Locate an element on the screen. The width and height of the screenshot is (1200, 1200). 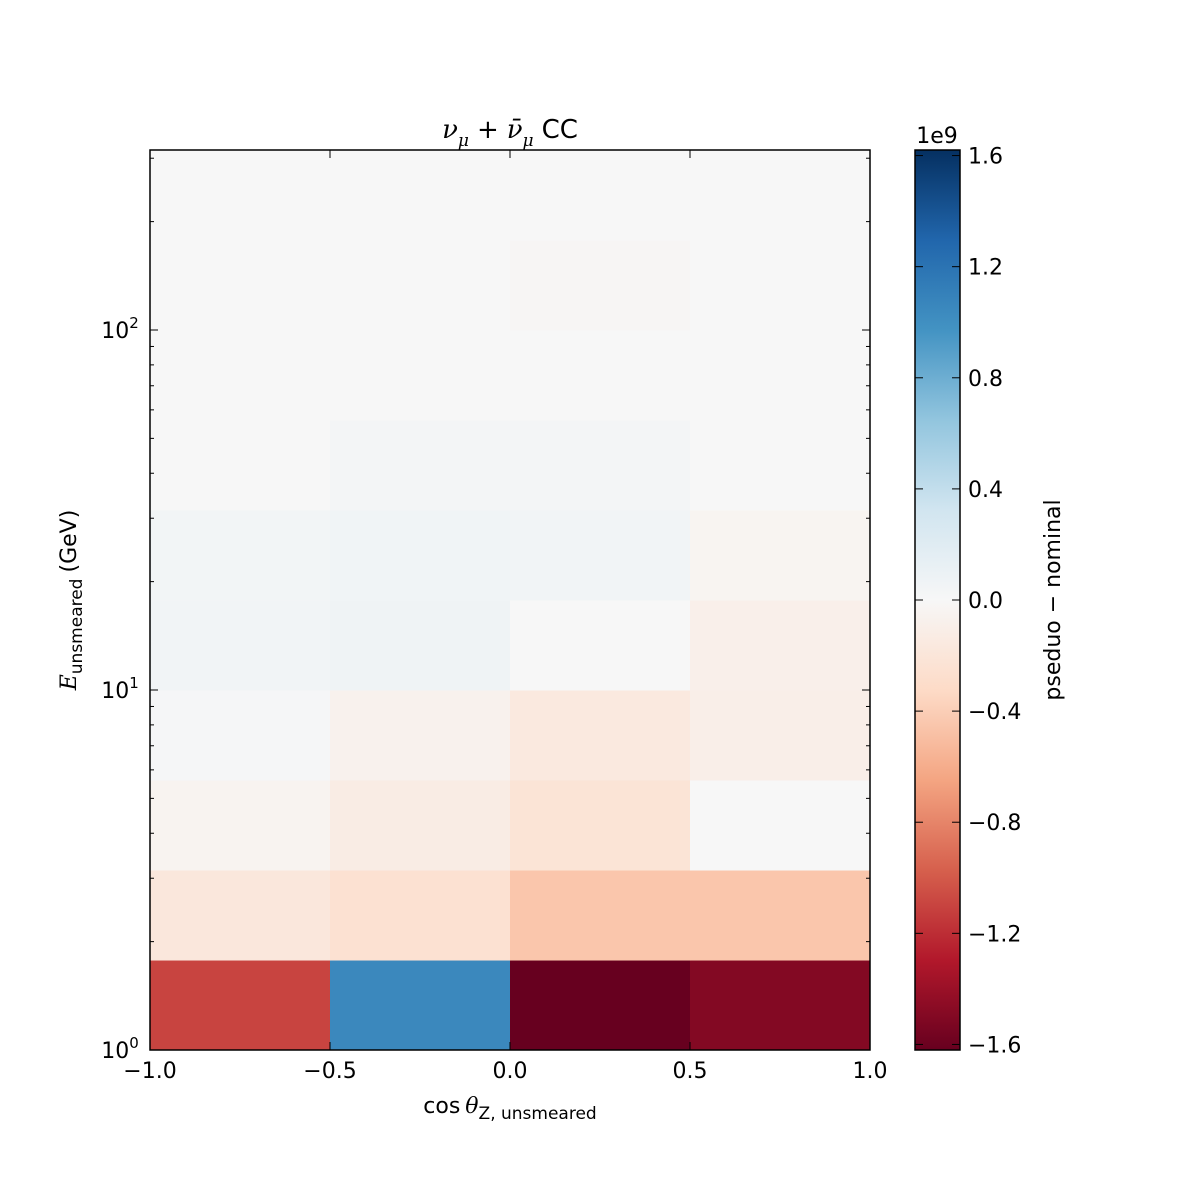
title-nu: ν is located at coordinates (450, 130).